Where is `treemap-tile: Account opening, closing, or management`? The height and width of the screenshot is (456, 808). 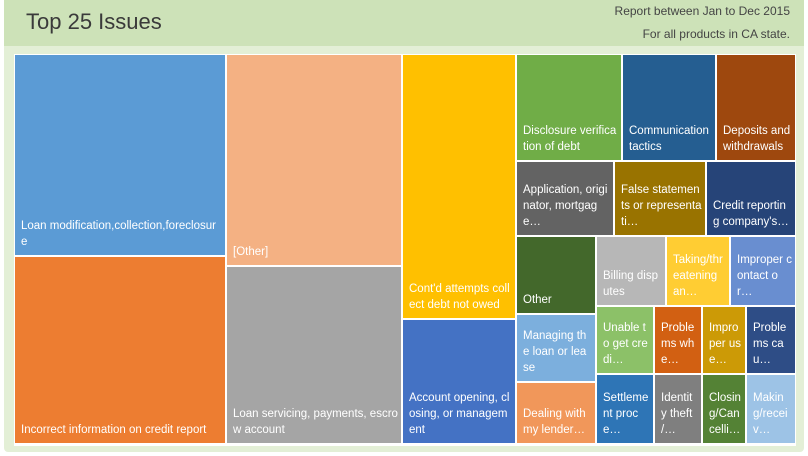 treemap-tile: Account opening, closing, or management is located at coordinates (459, 381).